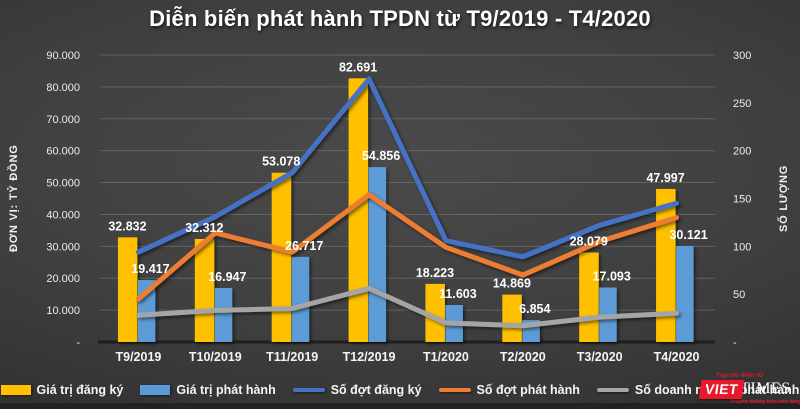 The width and height of the screenshot is (800, 409). I want to click on legend-label: Giá trị phát hành, so click(226, 390).